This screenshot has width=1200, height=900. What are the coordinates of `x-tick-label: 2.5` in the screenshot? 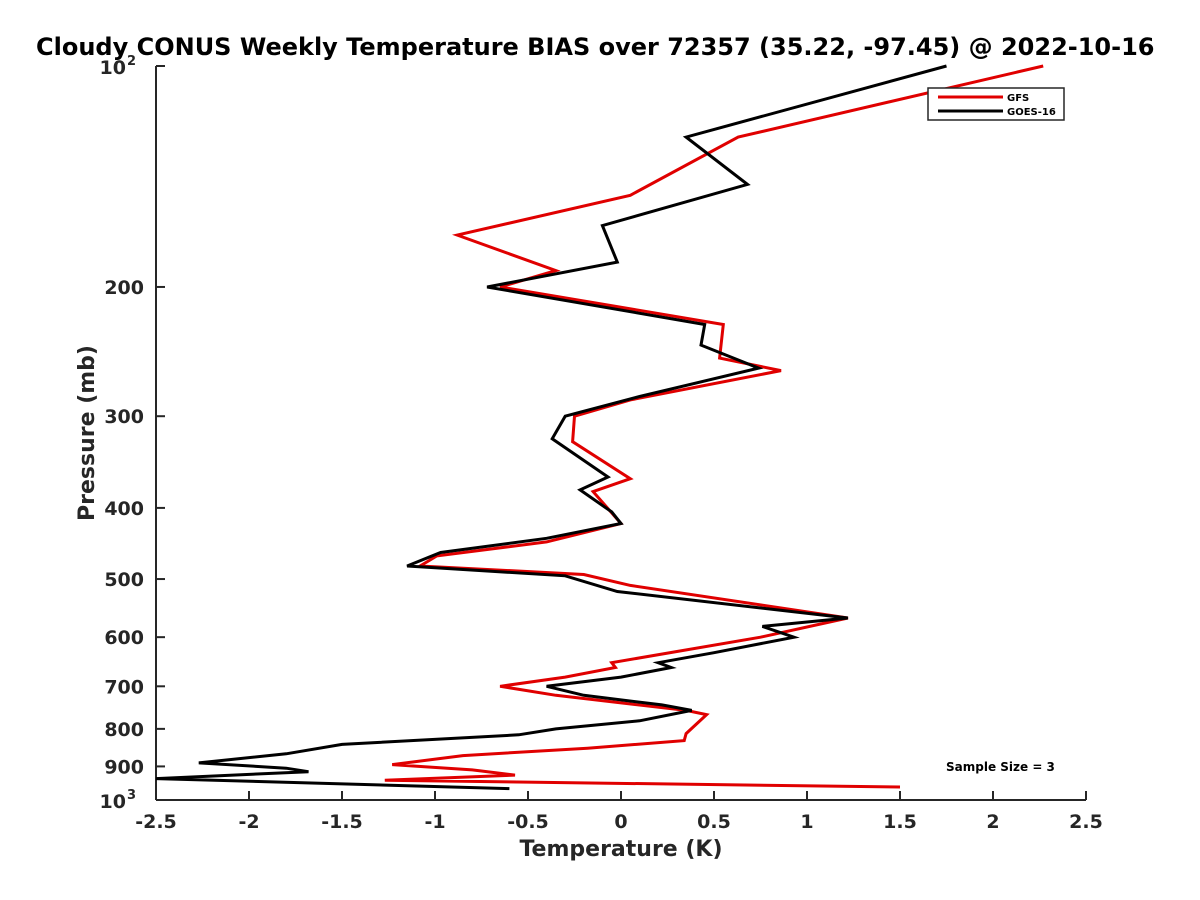 It's located at (1086, 822).